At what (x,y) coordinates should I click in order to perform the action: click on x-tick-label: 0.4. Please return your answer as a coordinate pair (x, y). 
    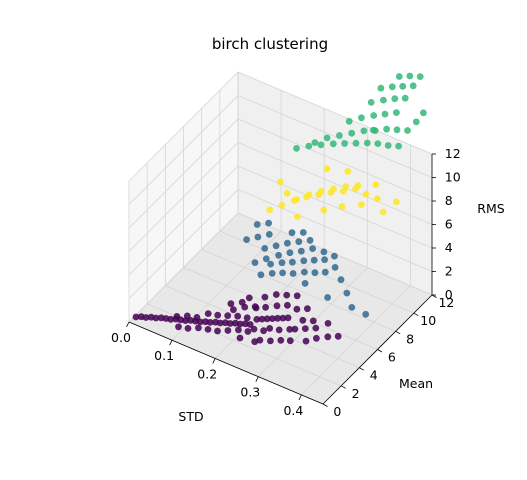
    Looking at the image, I should click on (293, 410).